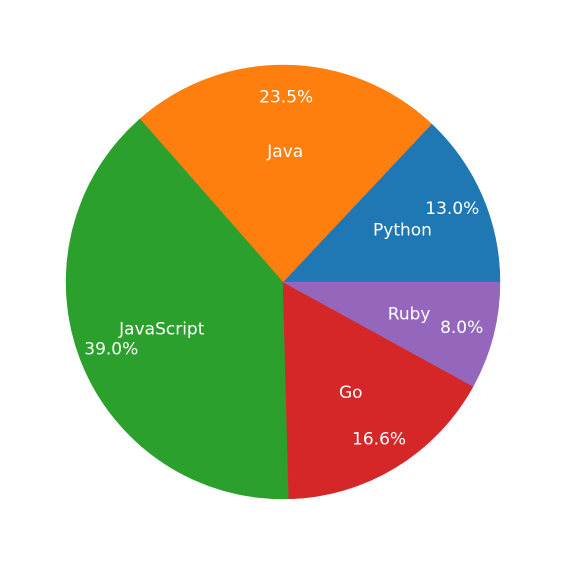  Describe the element at coordinates (409, 314) in the screenshot. I see `slice-label-ruby: Ruby` at that location.